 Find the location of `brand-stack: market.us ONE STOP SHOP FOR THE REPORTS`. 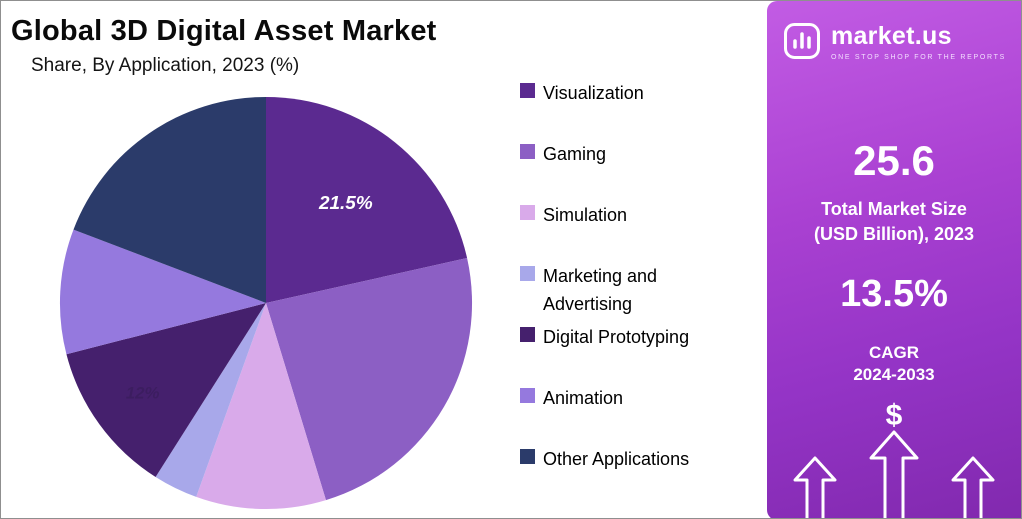

brand-stack: market.us ONE STOP SHOP FOR THE REPORTS is located at coordinates (918, 41).